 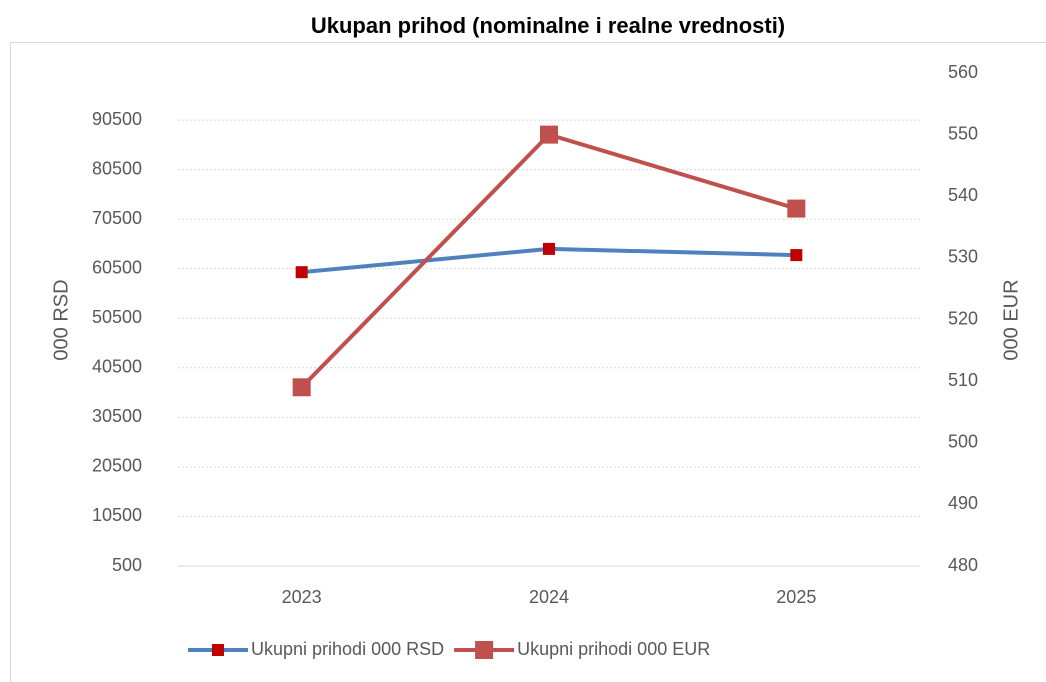 What do you see at coordinates (963, 195) in the screenshot?
I see `y2-tick-label: 540` at bounding box center [963, 195].